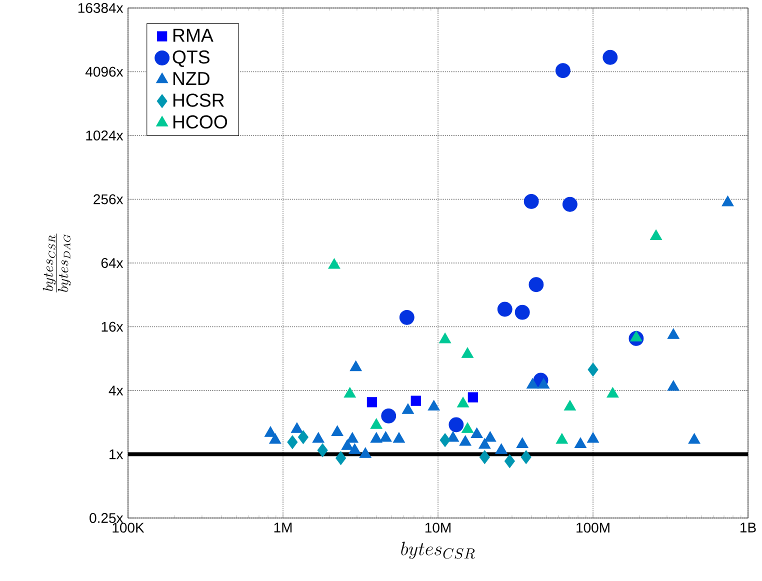 Image resolution: width=762 pixels, height=581 pixels. What do you see at coordinates (105, 135) in the screenshot?
I see `y-tick-label: 1024x` at bounding box center [105, 135].